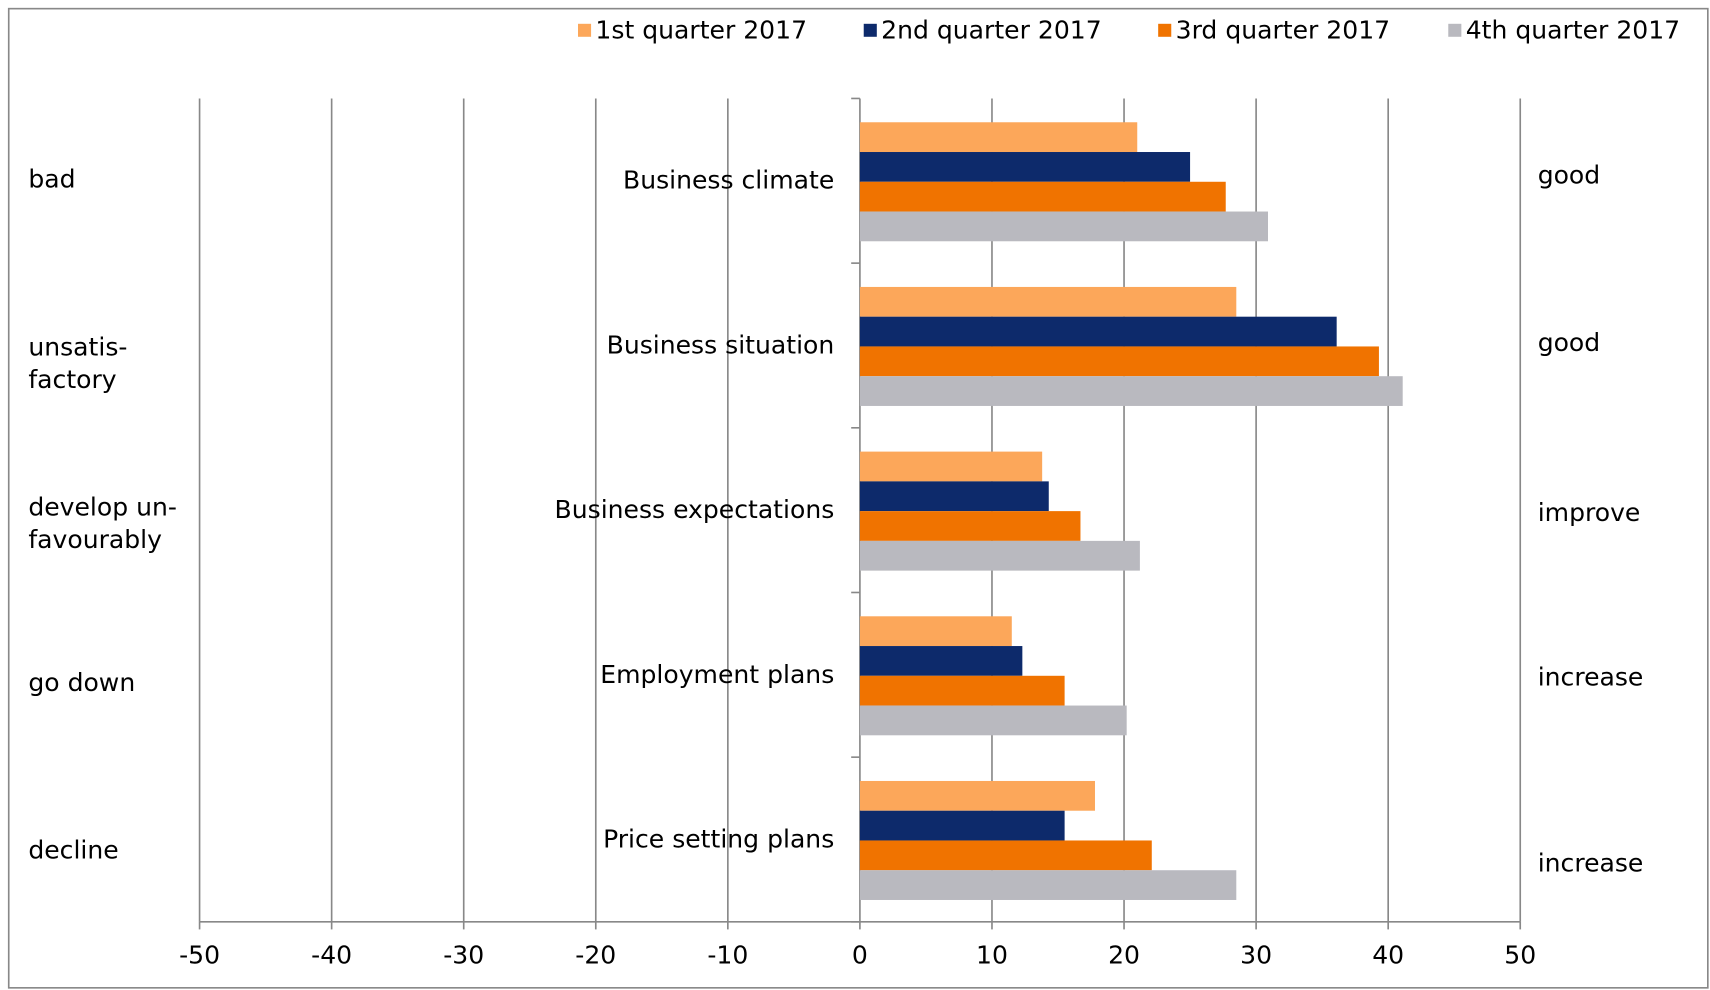 The image size is (1710, 990). I want to click on category-label: Employment plans, so click(717, 674).